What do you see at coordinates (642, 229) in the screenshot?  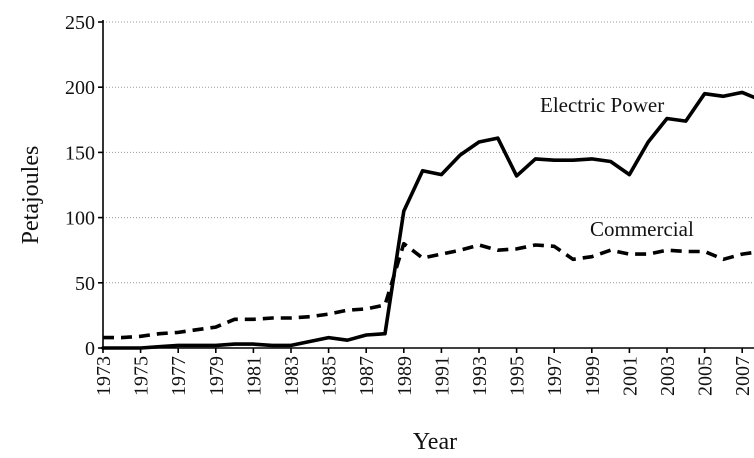 I see `series-label-commercial: Commercial` at bounding box center [642, 229].